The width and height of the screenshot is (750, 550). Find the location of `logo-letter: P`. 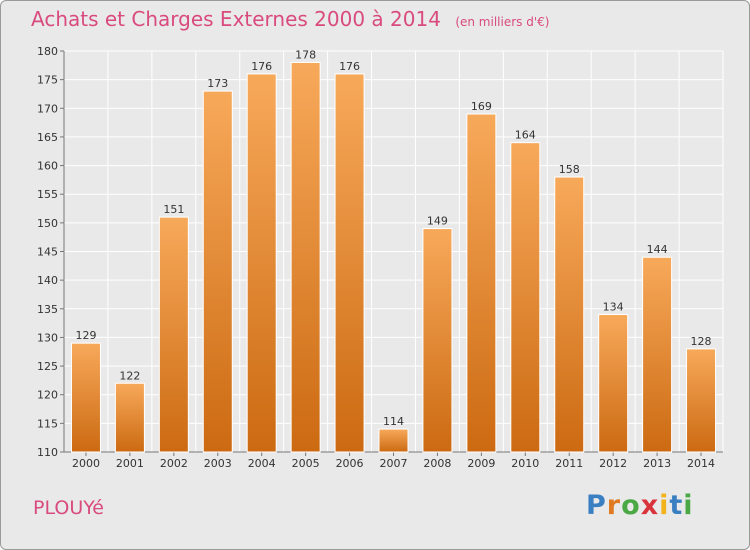

logo-letter: P is located at coordinates (596, 505).